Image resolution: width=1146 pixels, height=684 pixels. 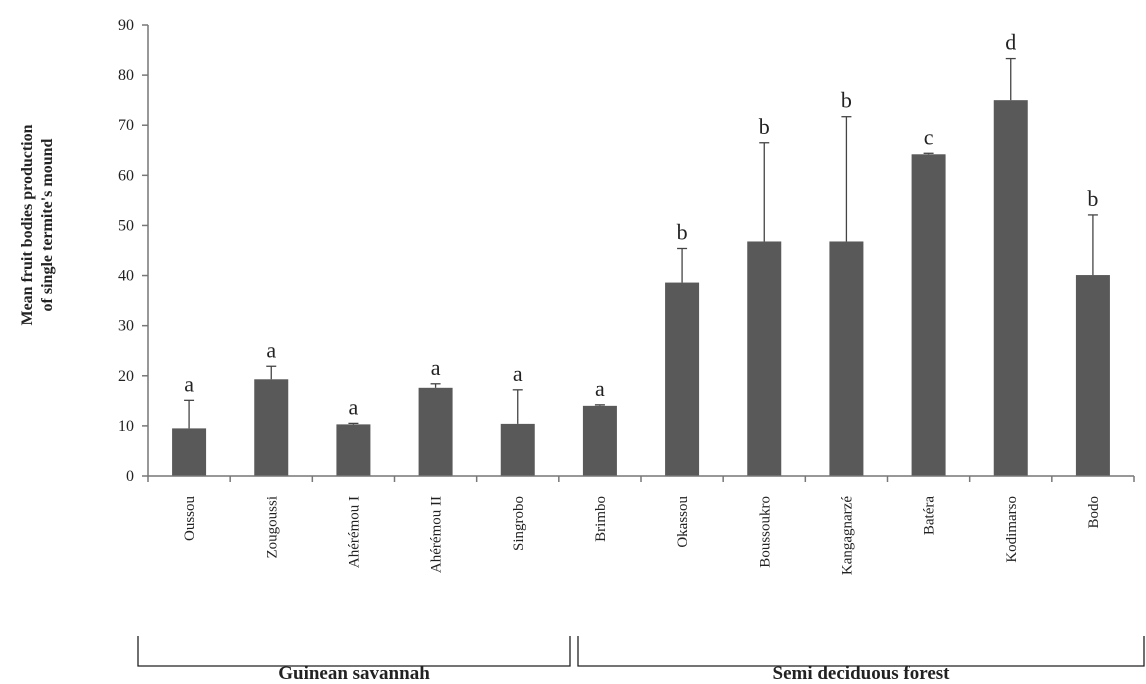 What do you see at coordinates (846, 358) in the screenshot?
I see `bar-Kangagnarzé` at bounding box center [846, 358].